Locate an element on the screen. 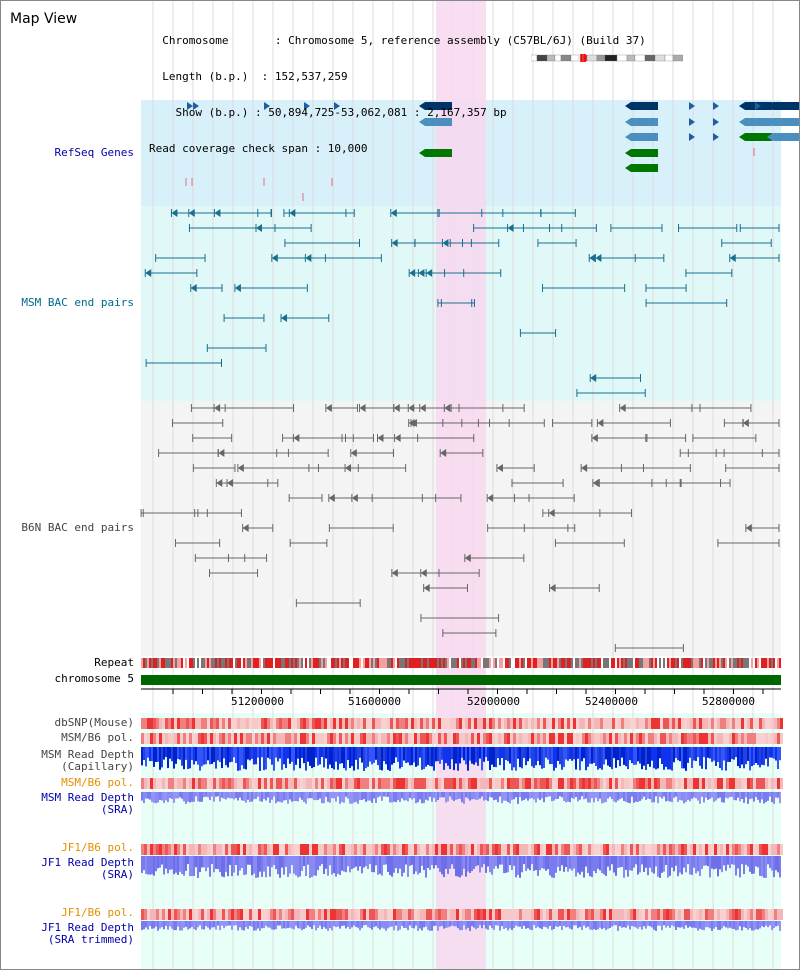  track-label-jf1-b6-pol-2: JF1/B6 pol. is located at coordinates (97, 912).